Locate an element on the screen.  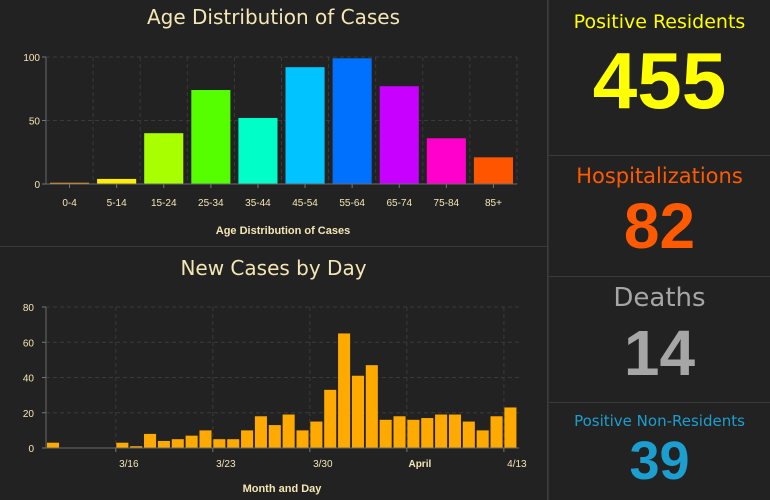
positive-non-residents-card: Positive Non-Residents 39 is located at coordinates (659, 451).